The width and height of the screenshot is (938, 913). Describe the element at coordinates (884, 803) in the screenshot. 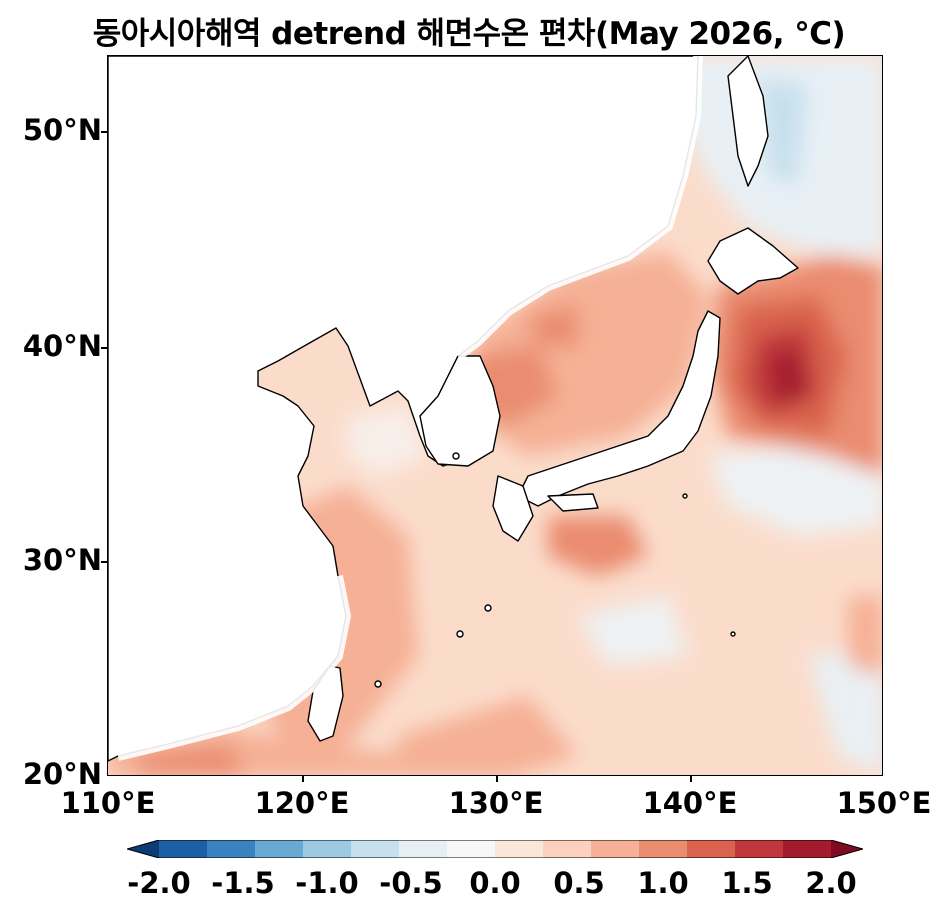

I see `x-tick-label: 150°E` at that location.